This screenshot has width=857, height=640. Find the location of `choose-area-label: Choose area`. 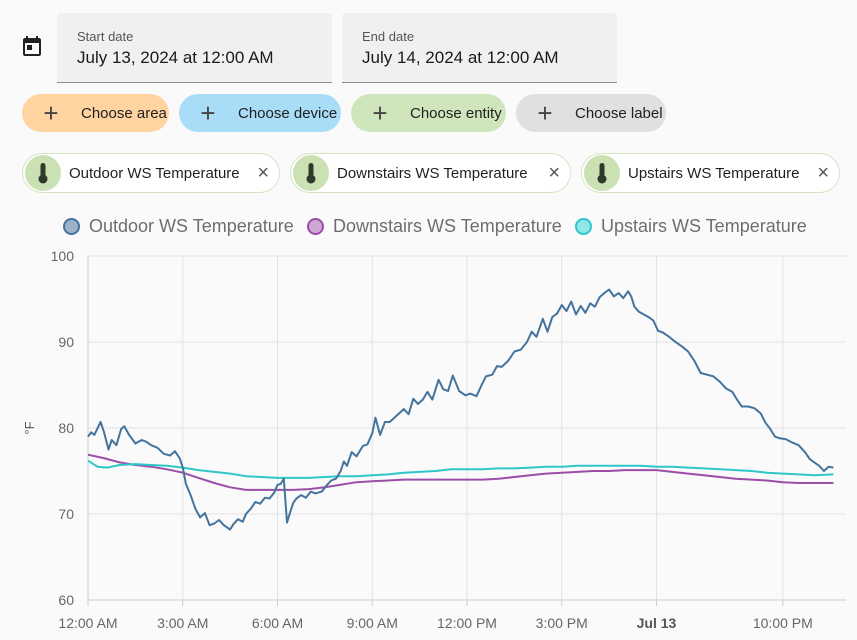

choose-area-label: Choose area is located at coordinates (124, 113).